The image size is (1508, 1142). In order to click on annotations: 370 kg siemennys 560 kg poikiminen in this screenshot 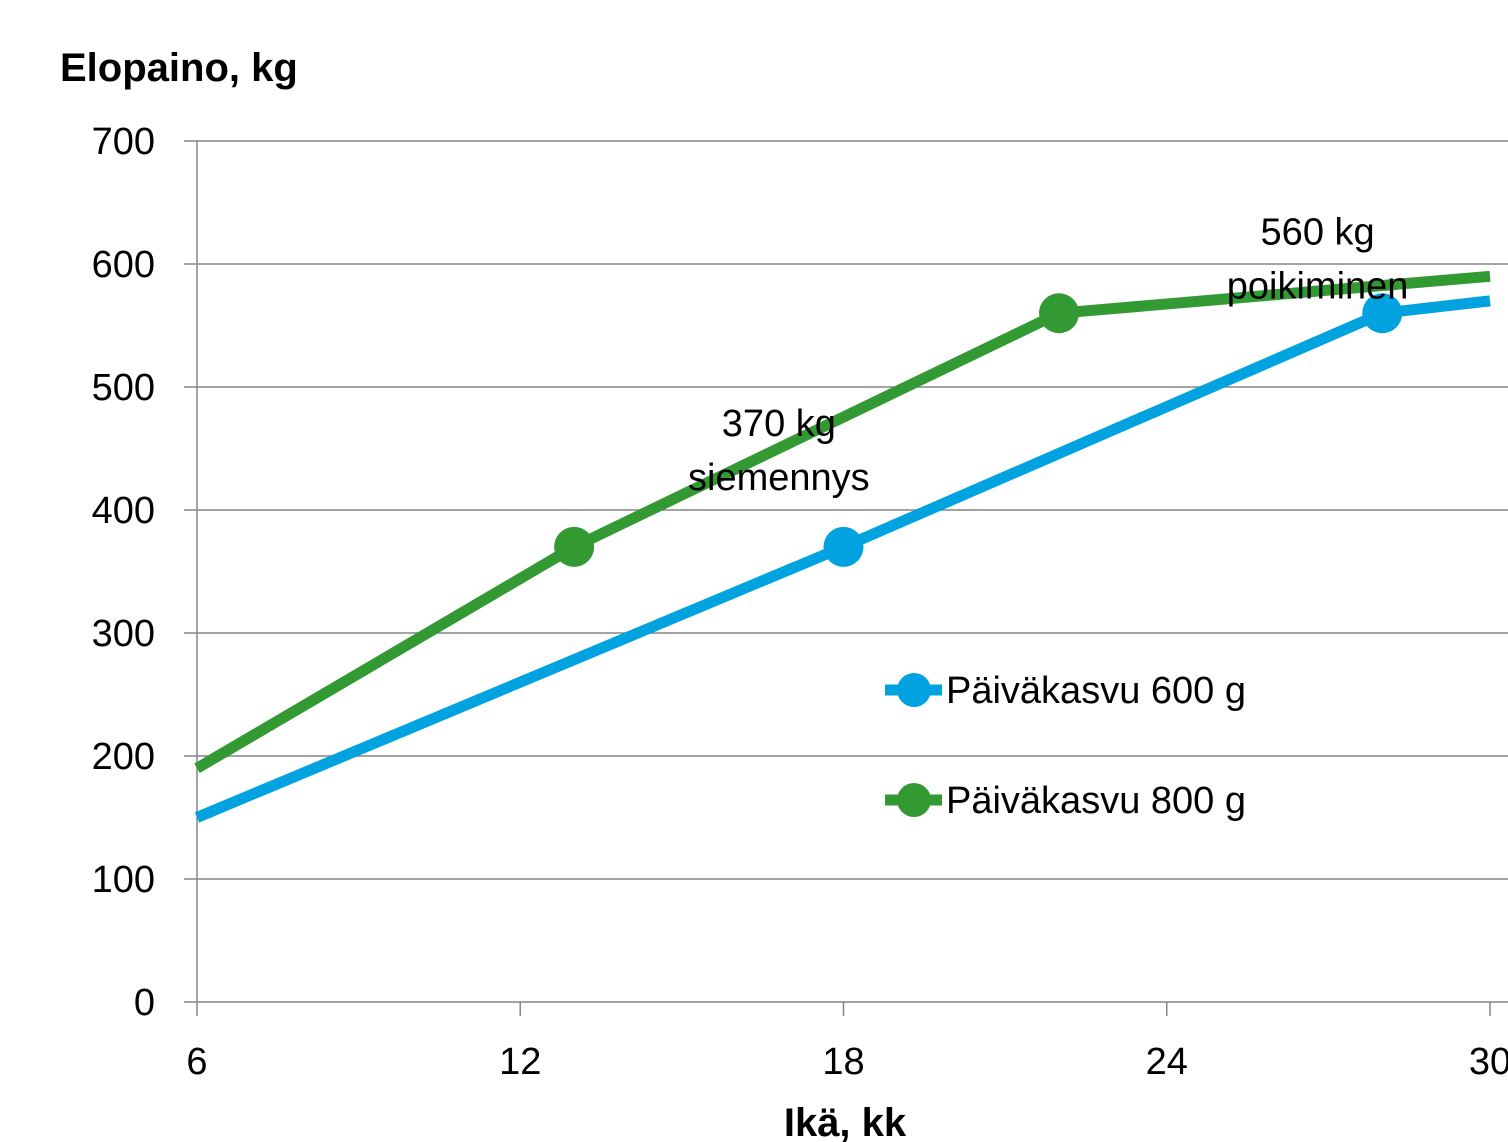, I will do `click(1048, 355)`.